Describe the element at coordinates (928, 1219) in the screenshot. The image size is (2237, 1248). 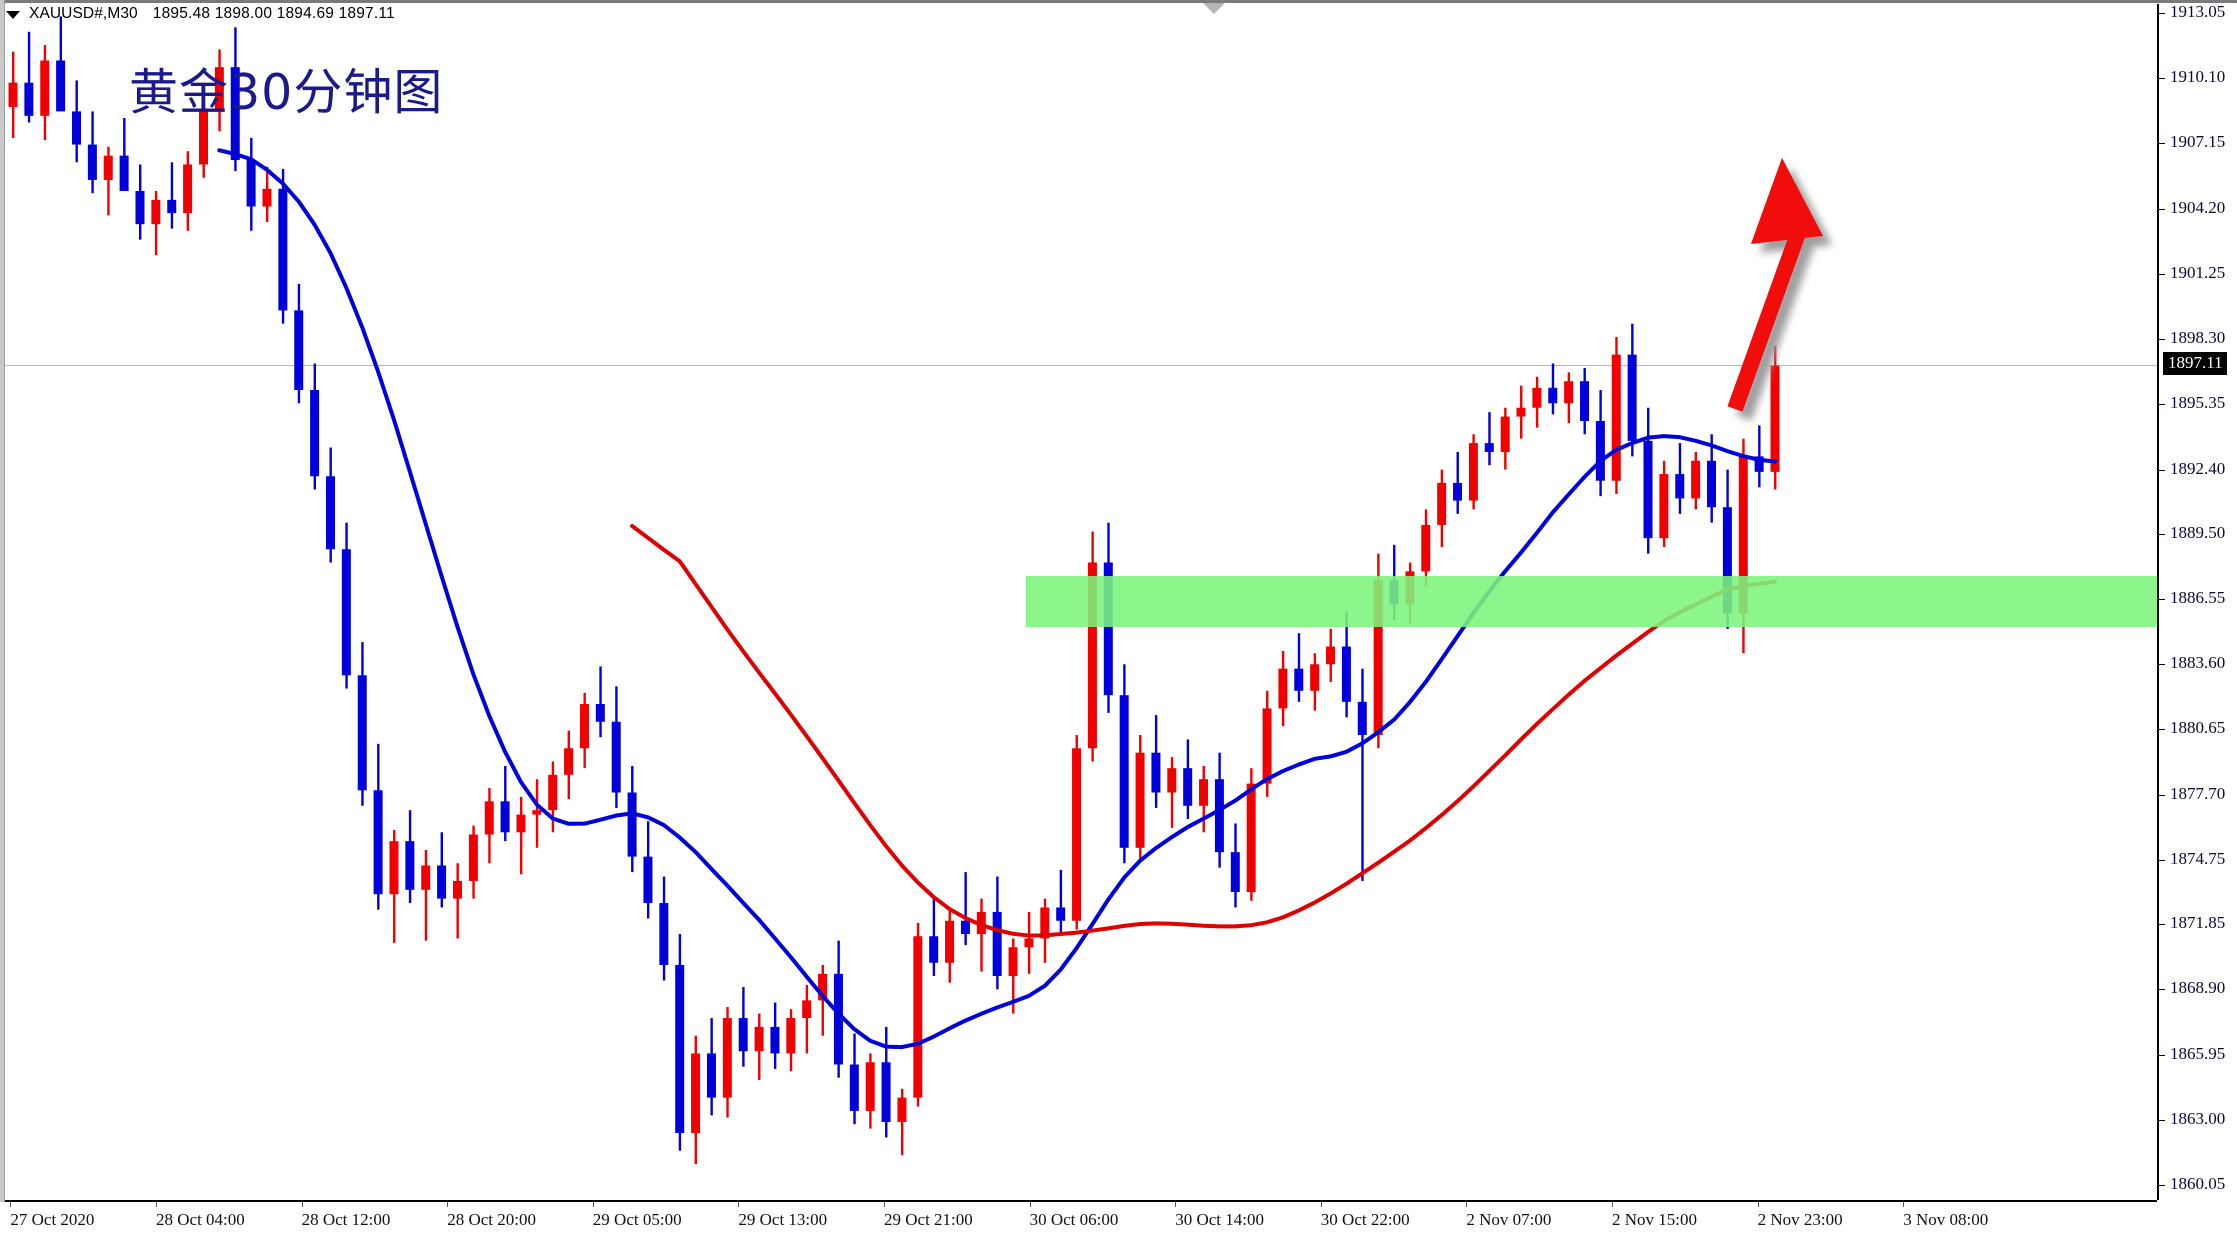
I see `time-axis-label: 29 Oct 21:00` at that location.